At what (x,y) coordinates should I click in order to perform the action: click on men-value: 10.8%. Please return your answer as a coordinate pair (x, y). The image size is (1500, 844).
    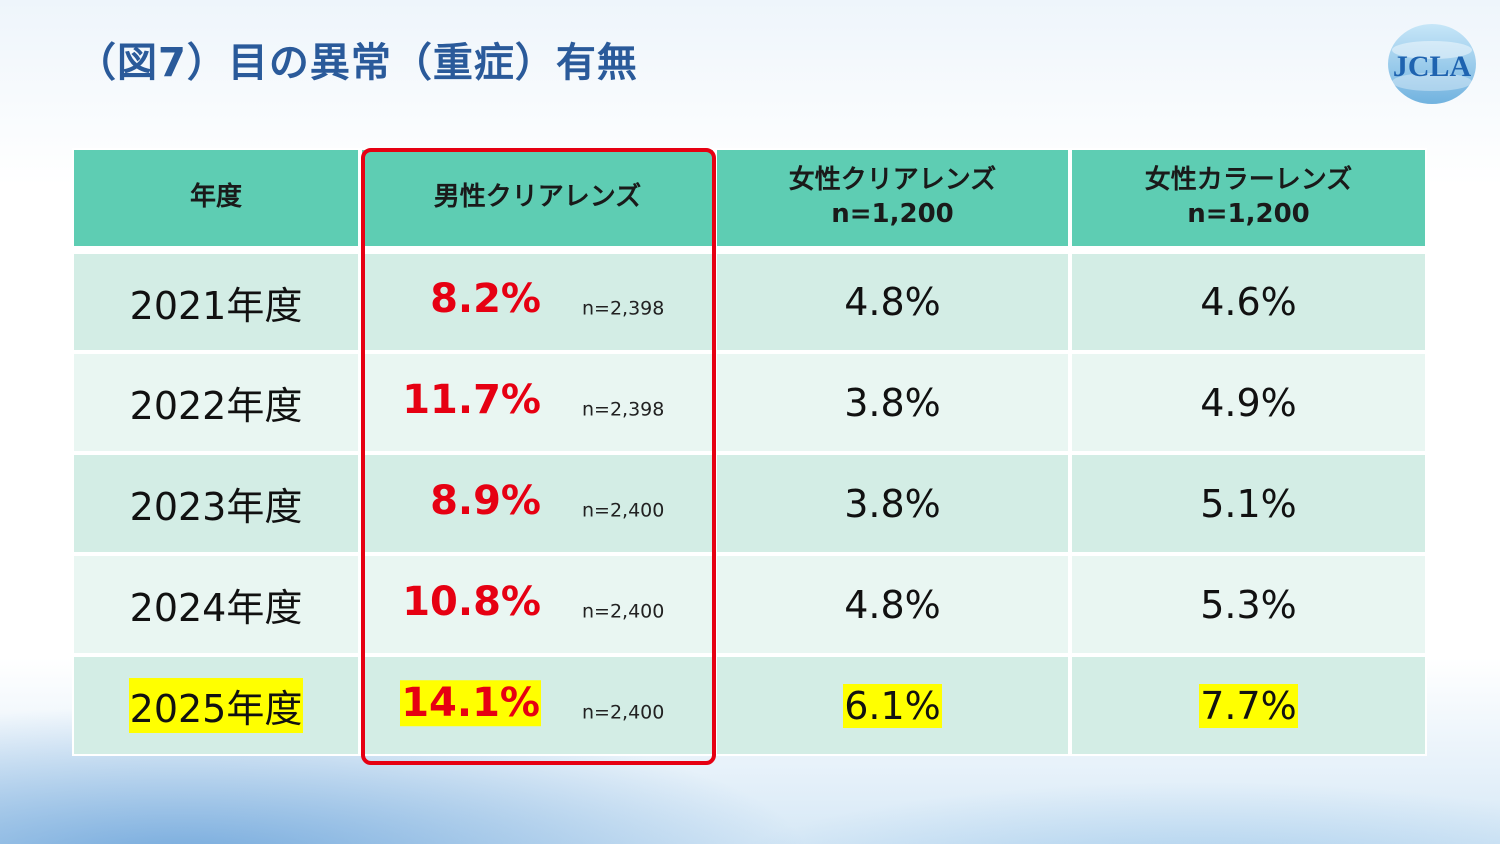
    Looking at the image, I should click on (471, 601).